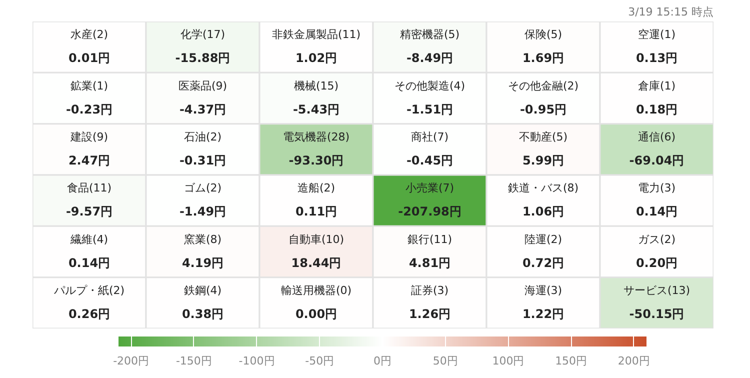 Image resolution: width=750 pixels, height=378 pixels. Describe the element at coordinates (634, 361) in the screenshot. I see `color-bar-label: 200円` at that location.